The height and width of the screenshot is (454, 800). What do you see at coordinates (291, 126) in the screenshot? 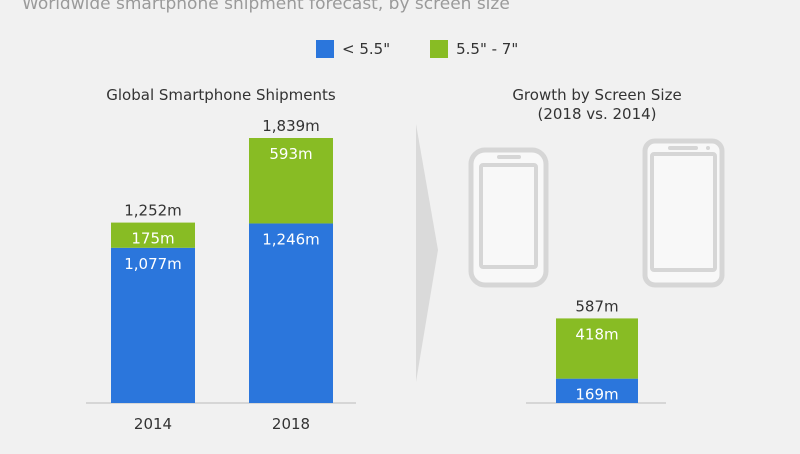
I see `total-label-c0-1: 1,839m` at bounding box center [291, 126].